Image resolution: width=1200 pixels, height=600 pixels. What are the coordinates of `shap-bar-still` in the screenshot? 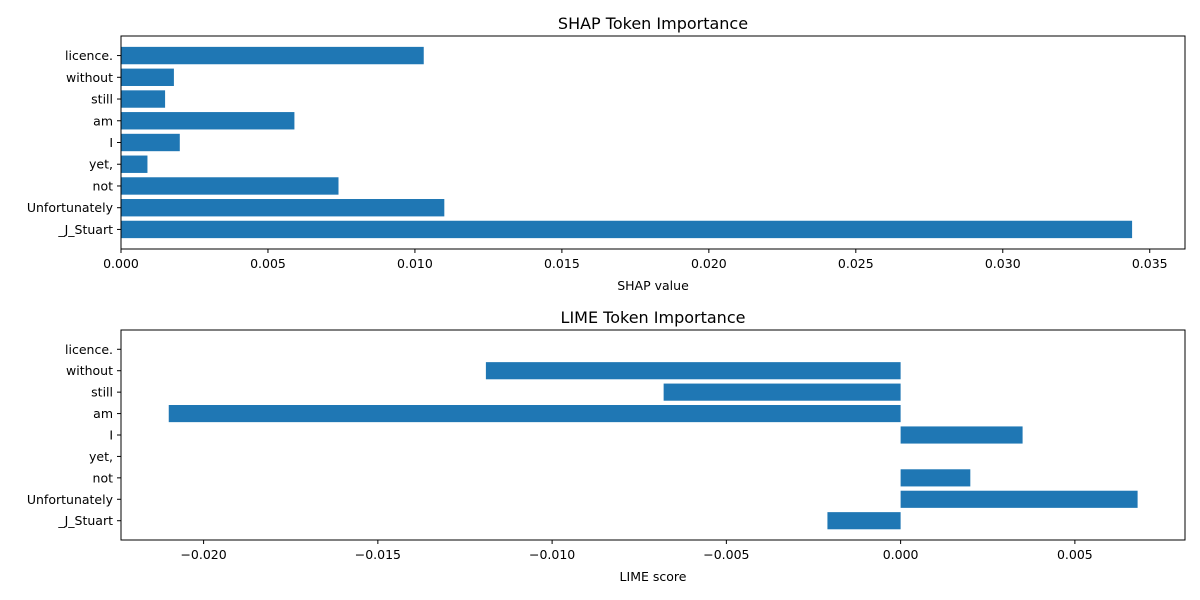 It's located at (143, 99).